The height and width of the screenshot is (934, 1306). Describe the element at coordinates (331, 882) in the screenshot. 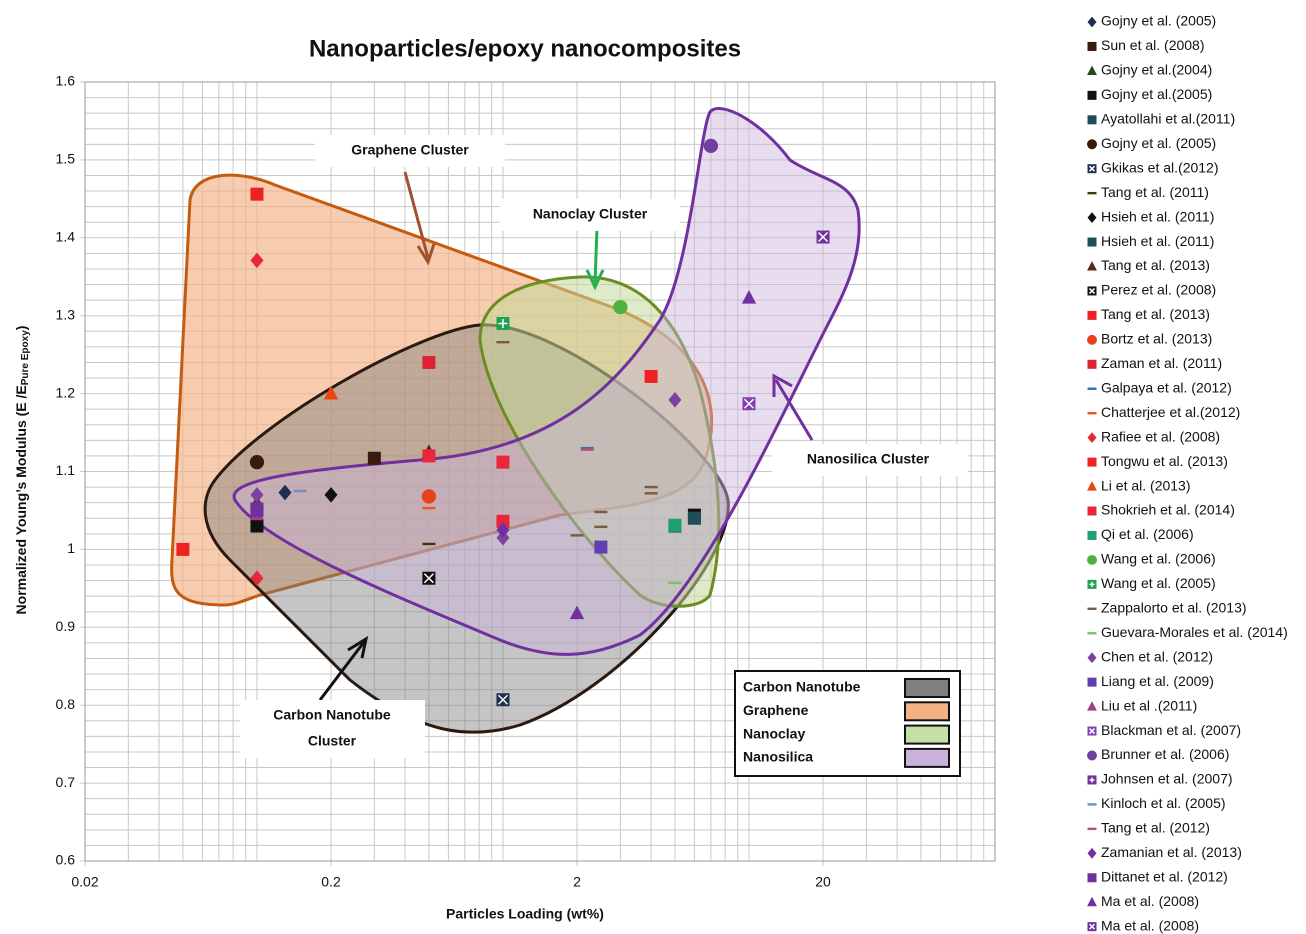

I see `x-tick-label: 0.2` at that location.